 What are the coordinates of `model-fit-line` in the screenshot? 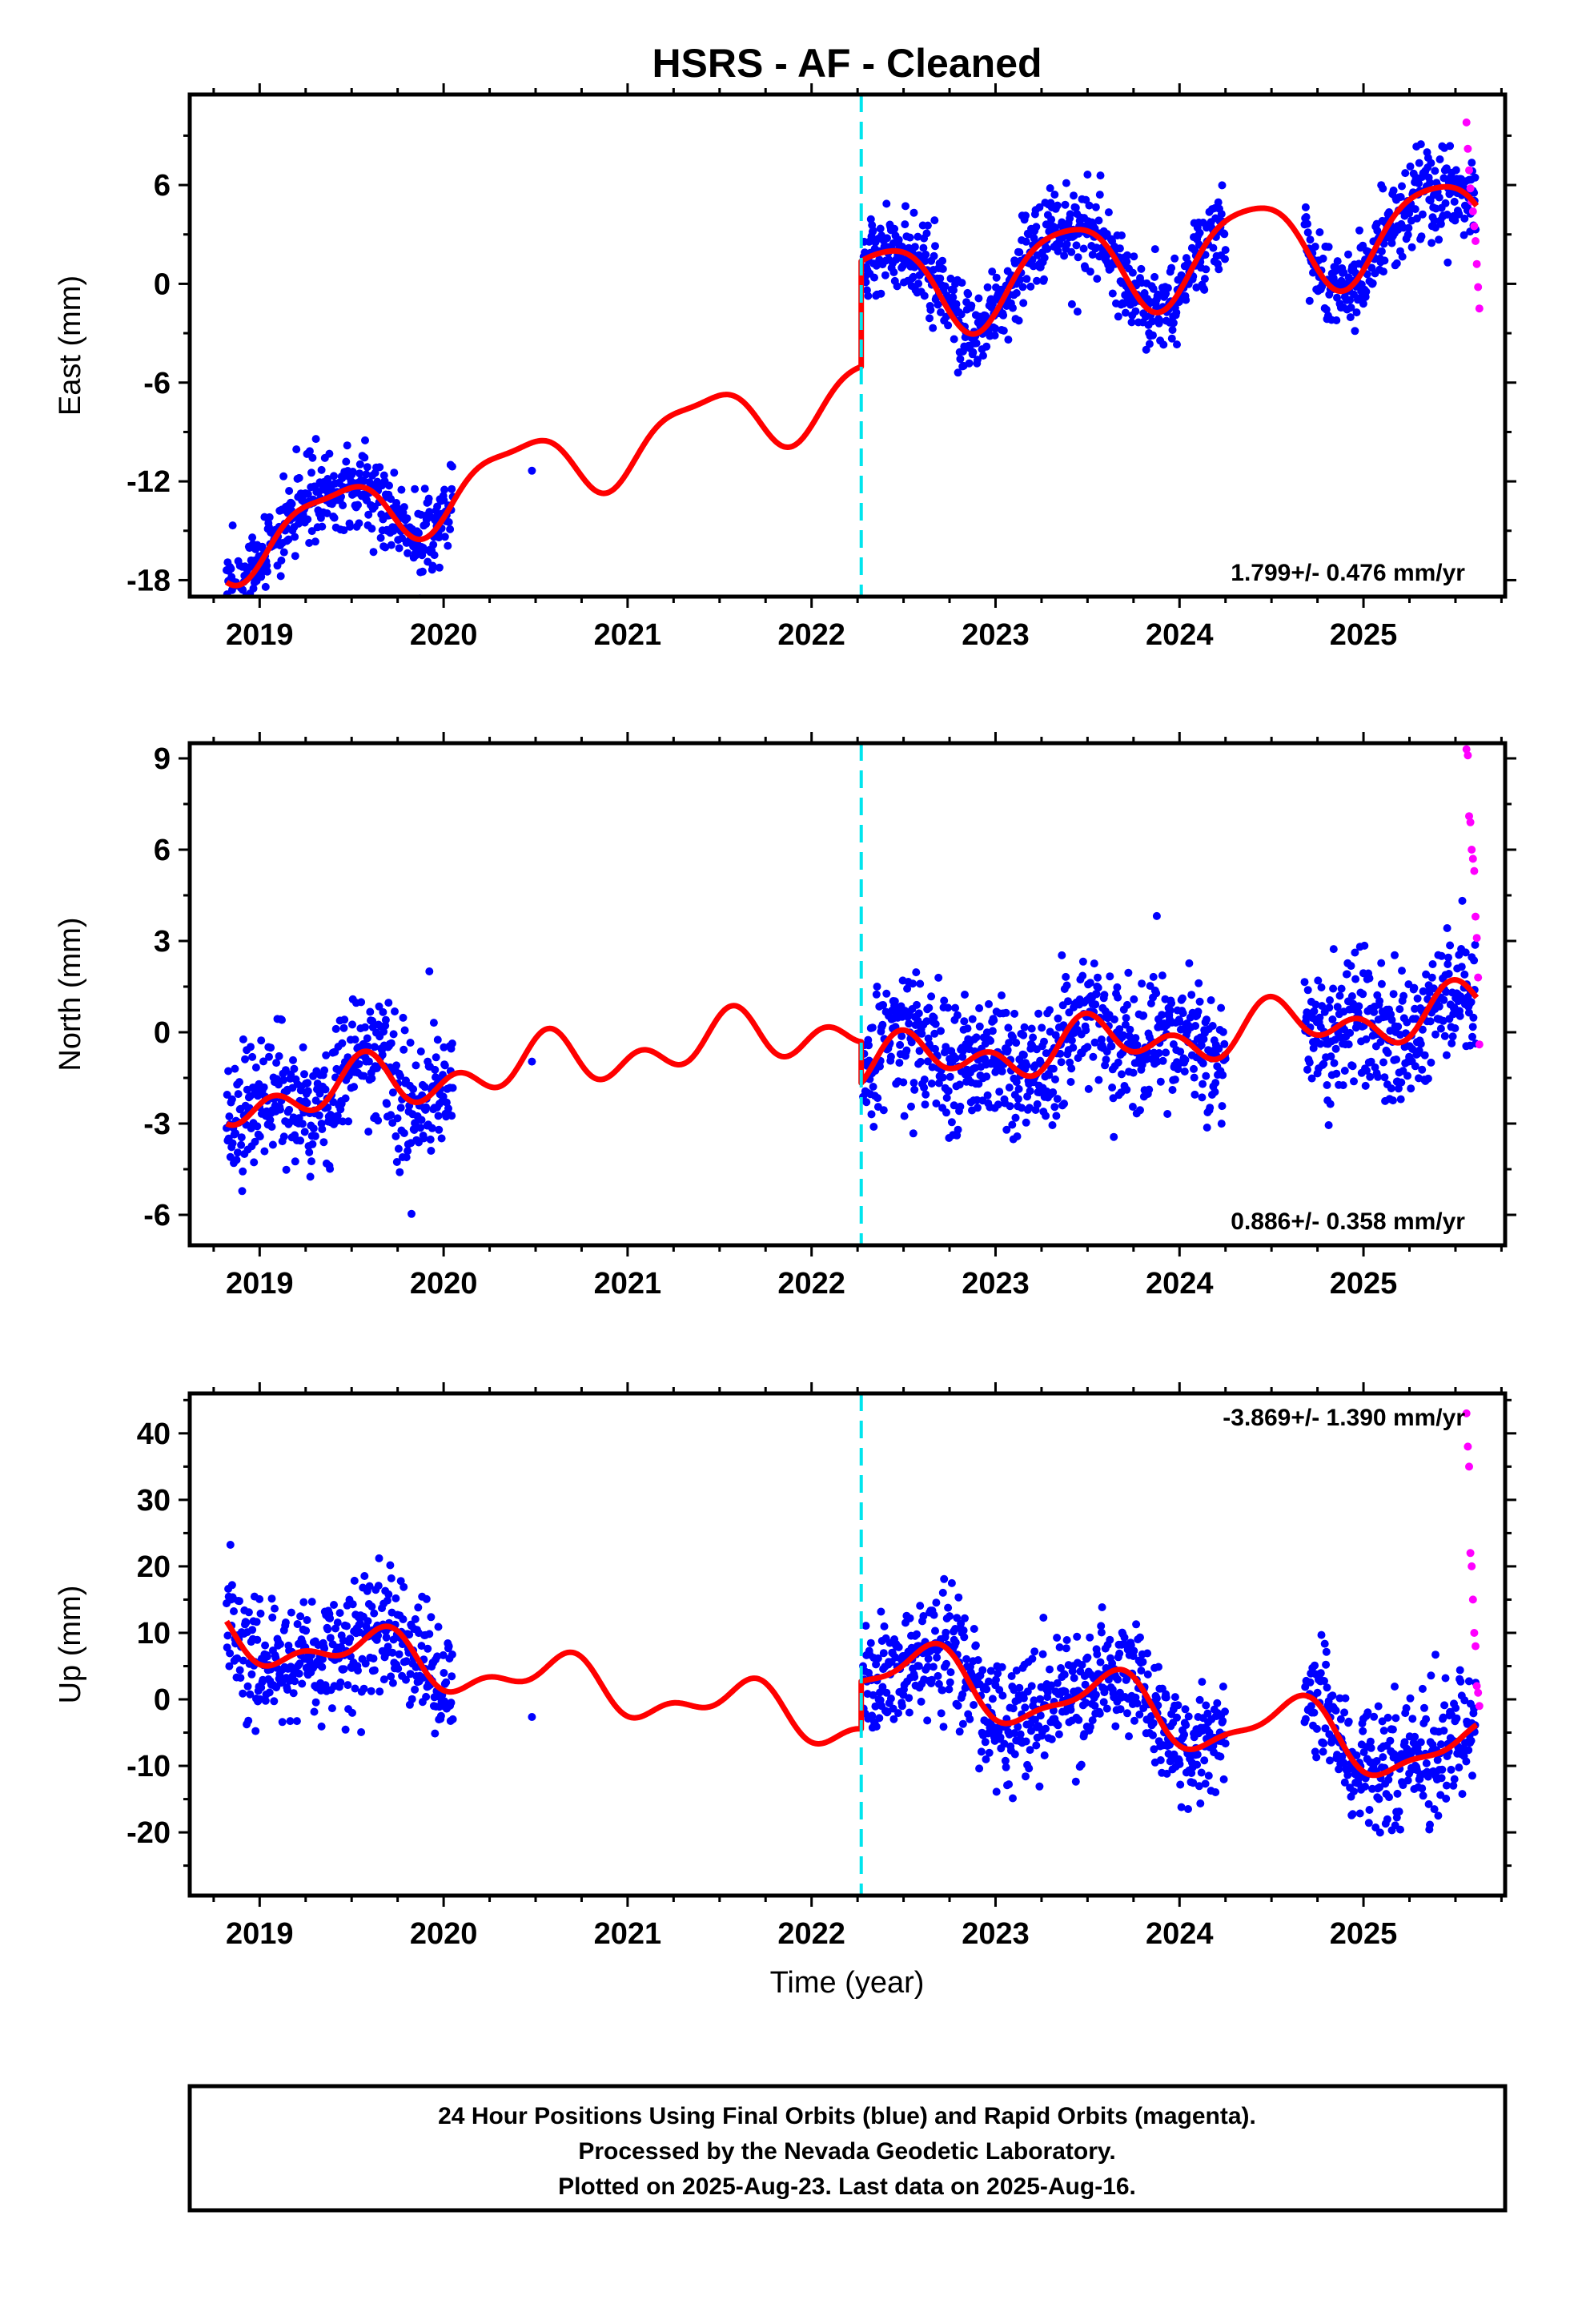 It's located at (851, 1699).